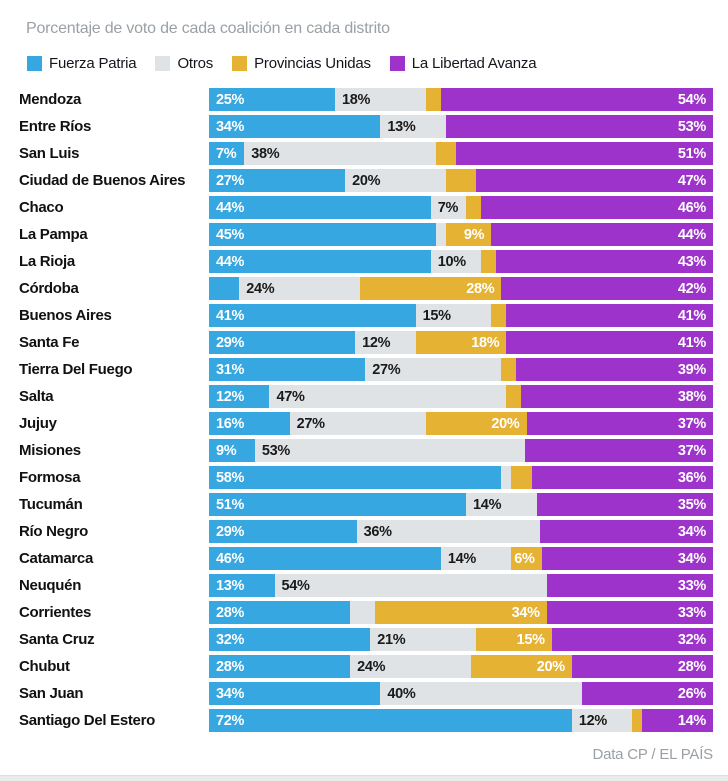 The width and height of the screenshot is (728, 781). What do you see at coordinates (240, 63) in the screenshot?
I see `provincias-unidas-swatch-icon` at bounding box center [240, 63].